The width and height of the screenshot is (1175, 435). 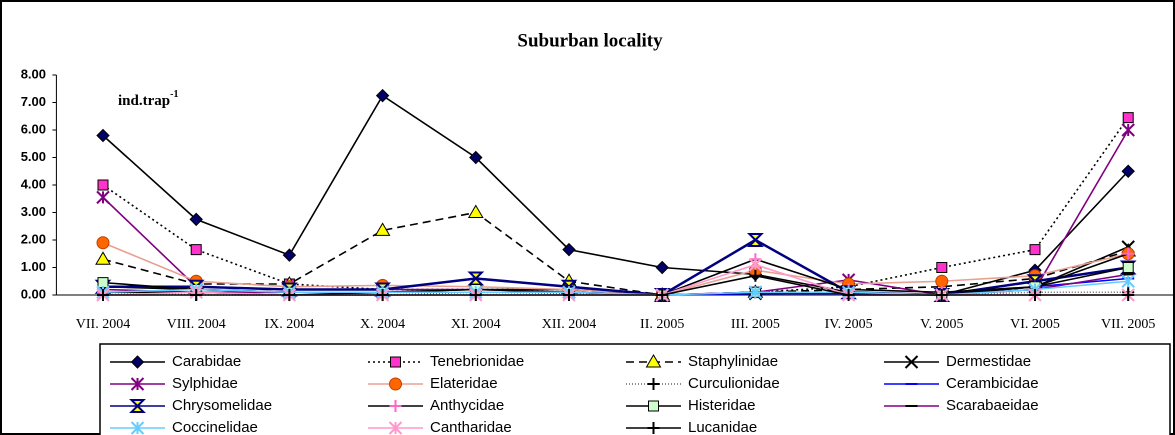 What do you see at coordinates (33, 128) in the screenshot?
I see `y-tick-label: 6.00` at bounding box center [33, 128].